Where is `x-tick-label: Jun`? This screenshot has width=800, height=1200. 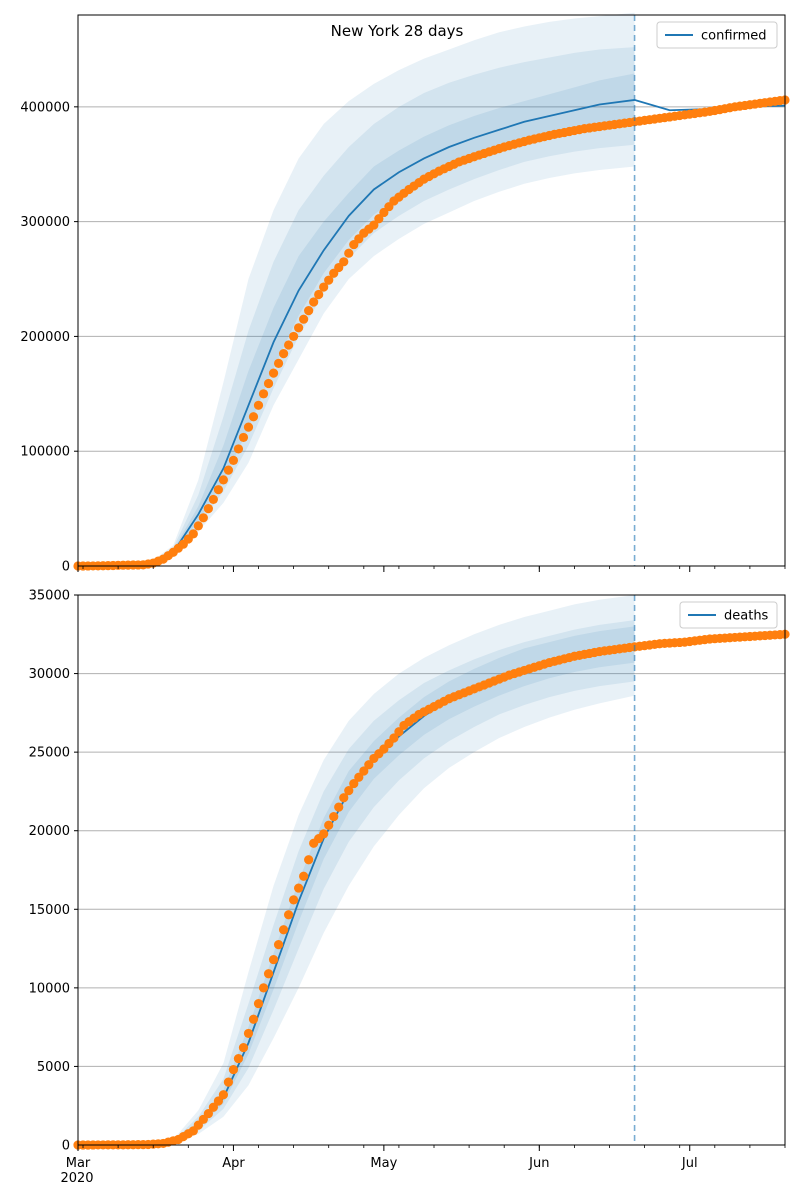 x-tick-label: Jun is located at coordinates (538, 1163).